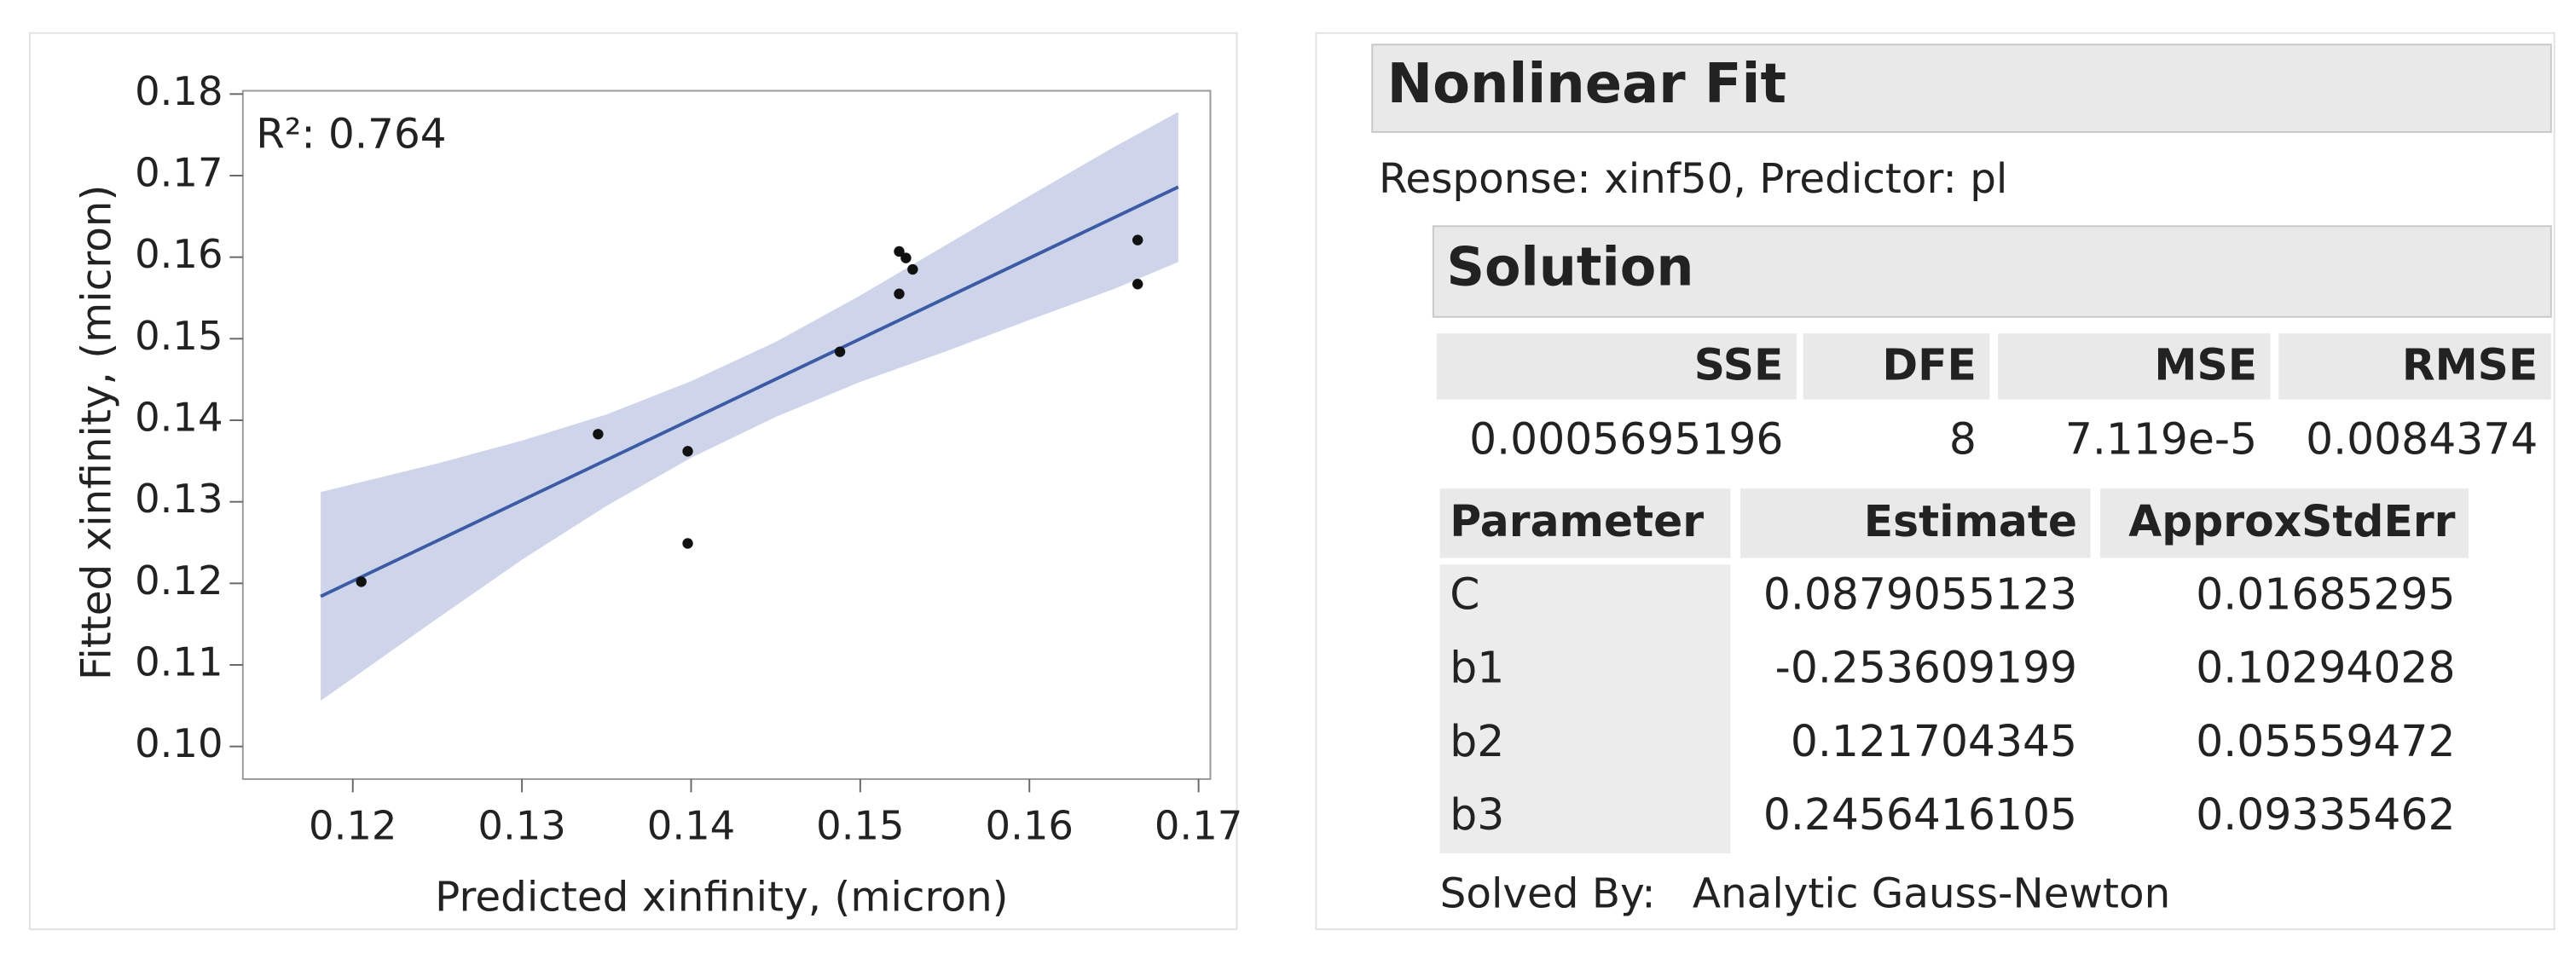 The image size is (2576, 959). What do you see at coordinates (2325, 594) in the screenshot?
I see `table-cell: 0.01685295` at bounding box center [2325, 594].